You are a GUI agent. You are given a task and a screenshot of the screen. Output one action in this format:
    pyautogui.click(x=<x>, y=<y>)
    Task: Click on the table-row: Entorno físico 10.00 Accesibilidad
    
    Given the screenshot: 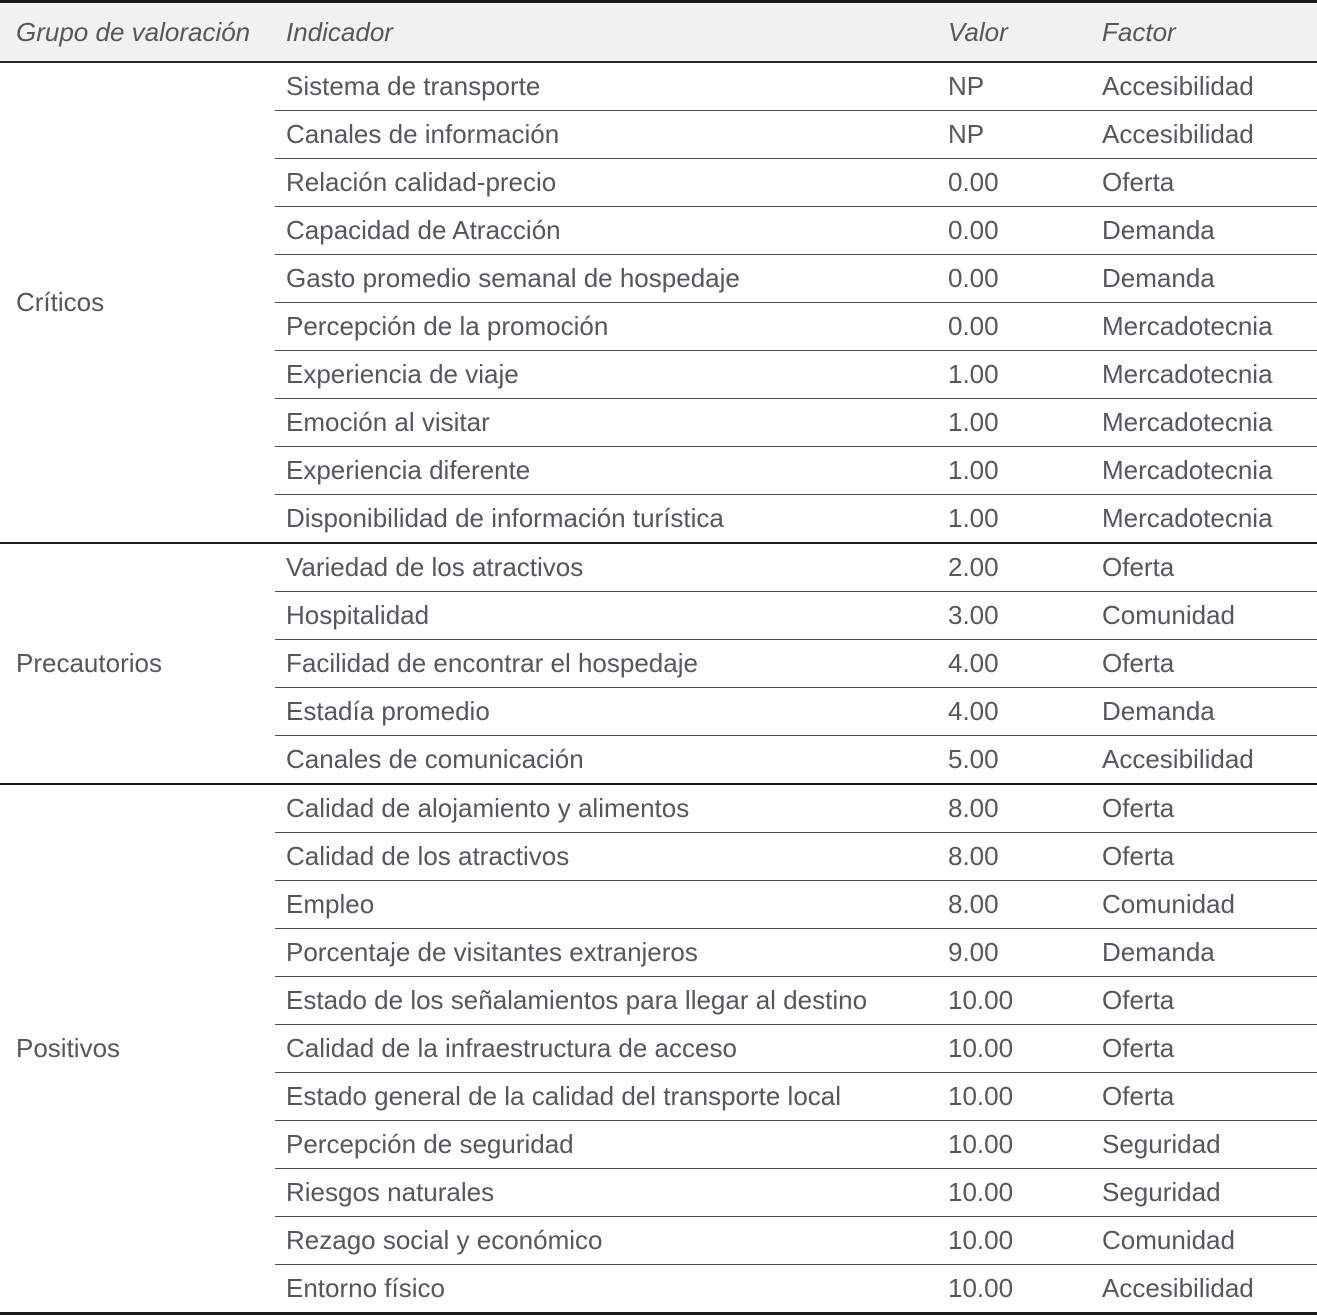 What is the action you would take?
    pyautogui.click(x=658, y=1289)
    